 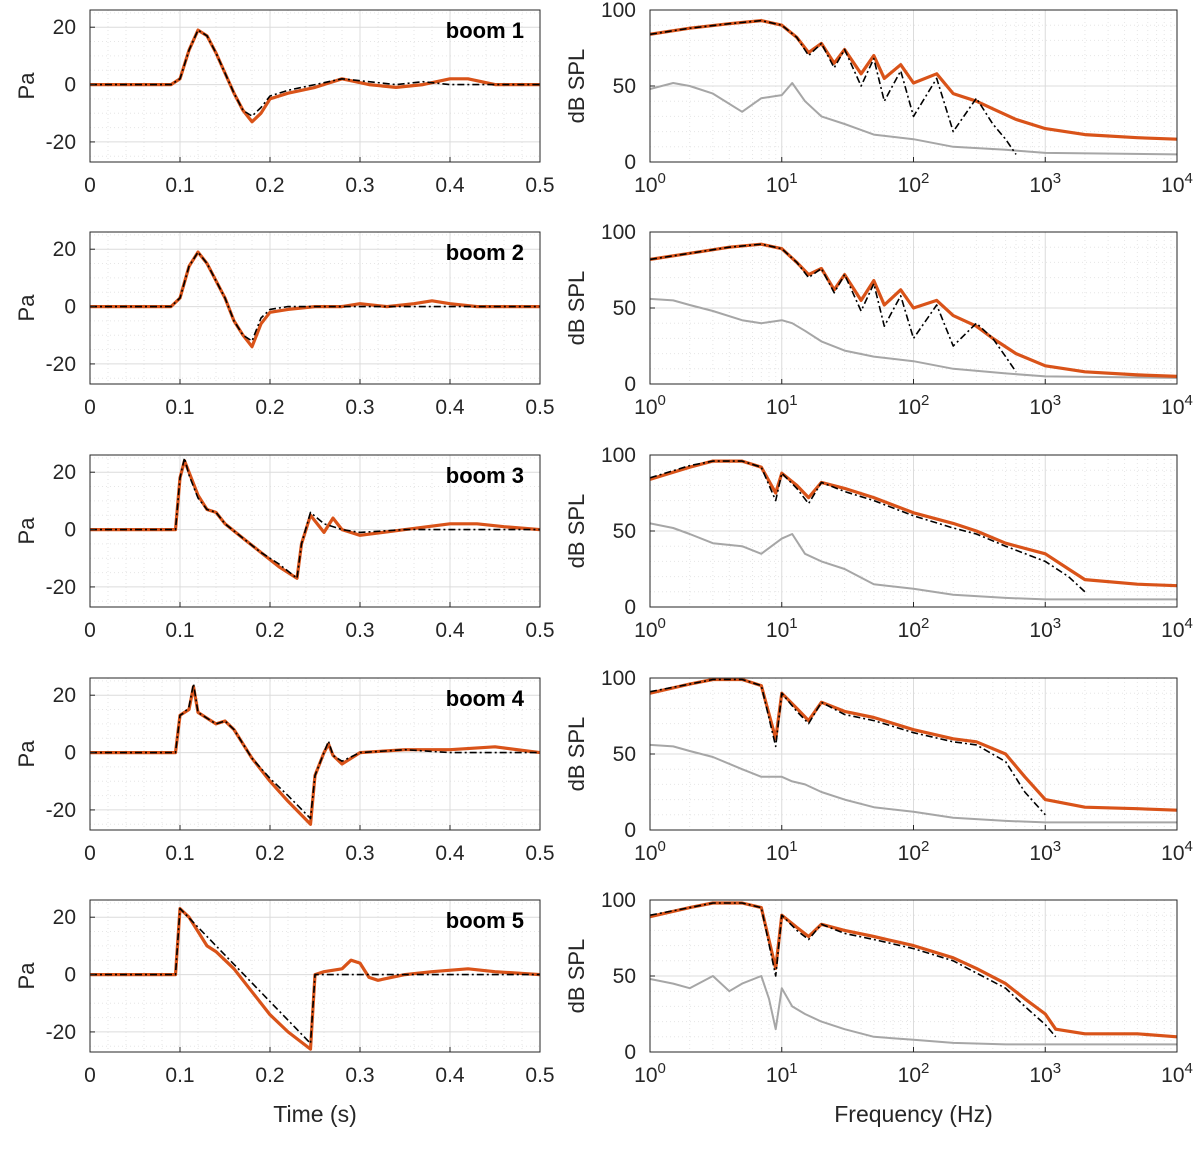 I want to click on chart-panel-1: 0 0.1 0.2 0.3 0.4 0.5 -20 0 20 Pa boom 1, so click(x=284, y=103).